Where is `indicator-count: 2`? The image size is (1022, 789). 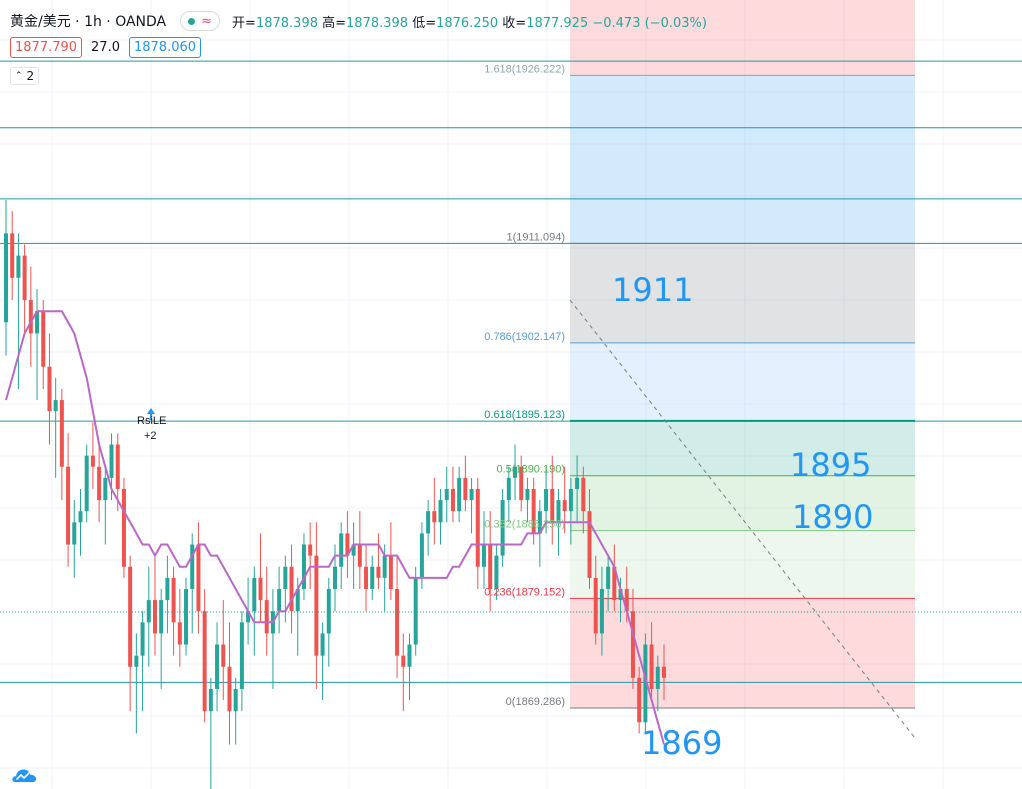
indicator-count: 2 is located at coordinates (30, 76).